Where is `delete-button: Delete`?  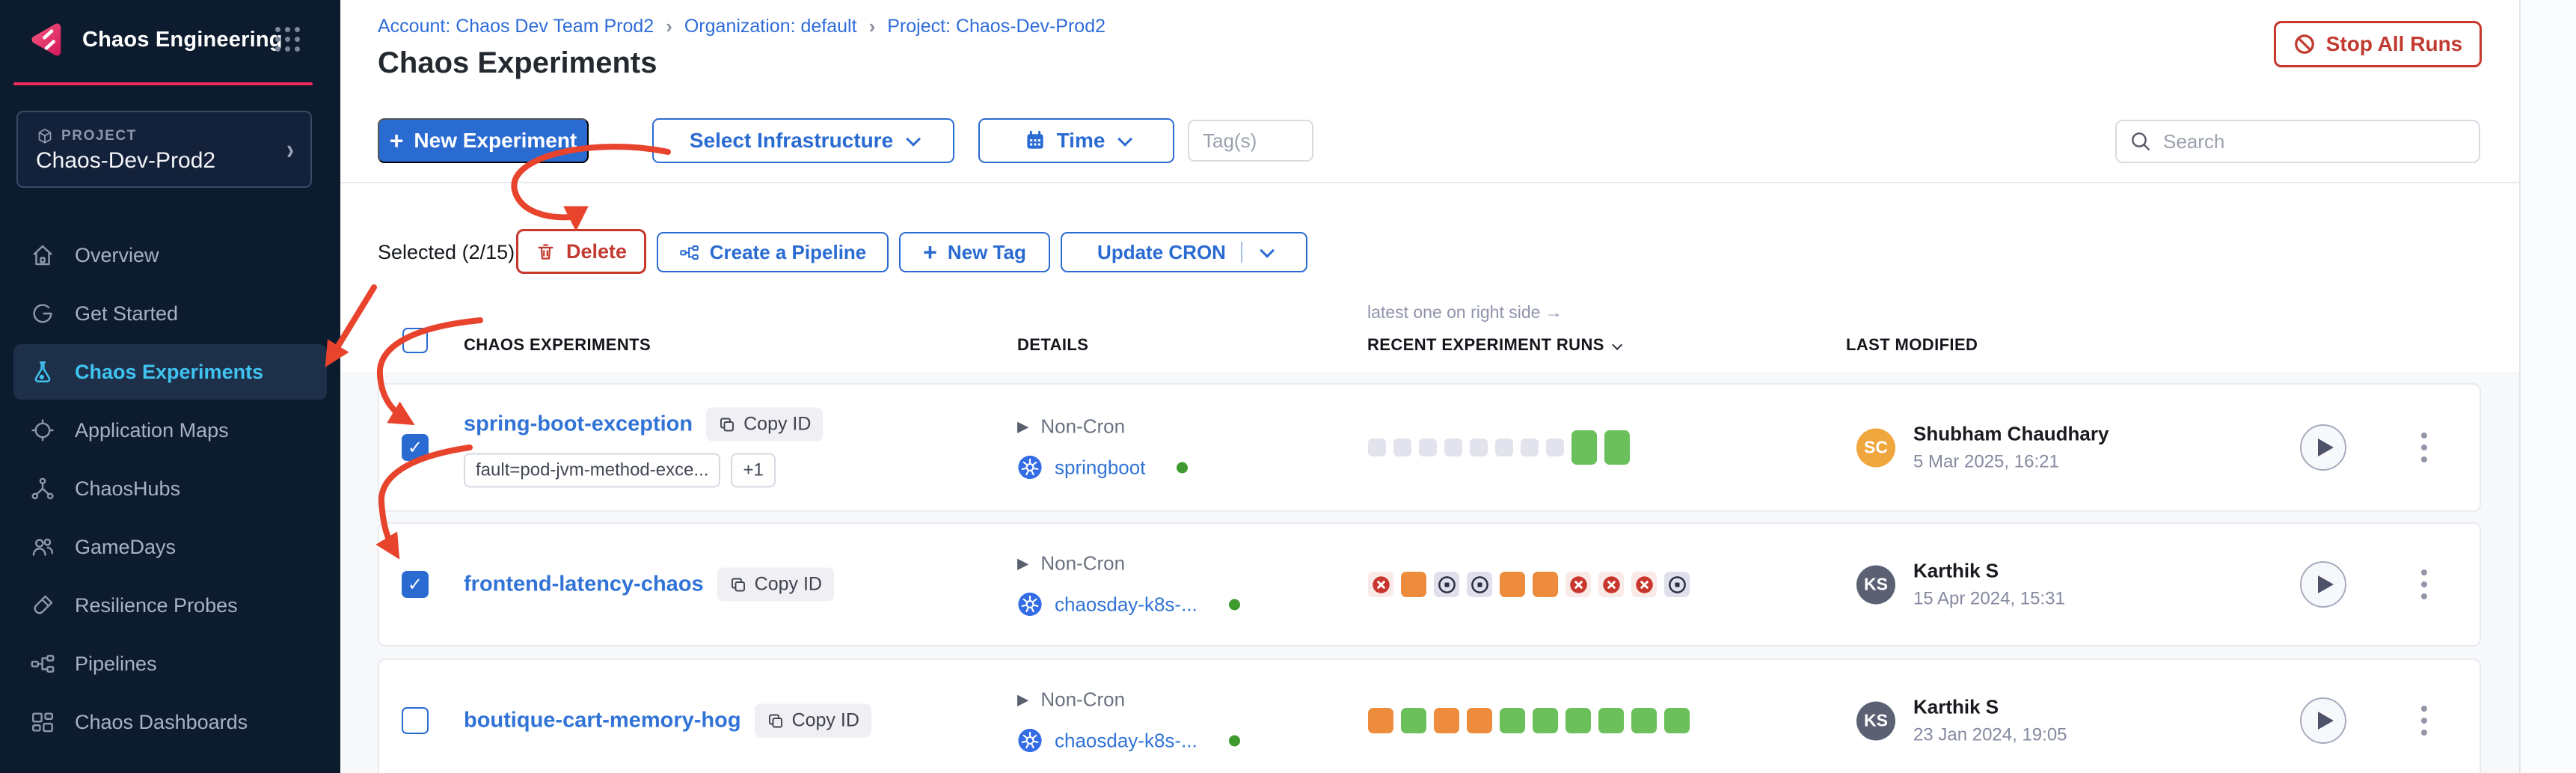
delete-button: Delete is located at coordinates (581, 252).